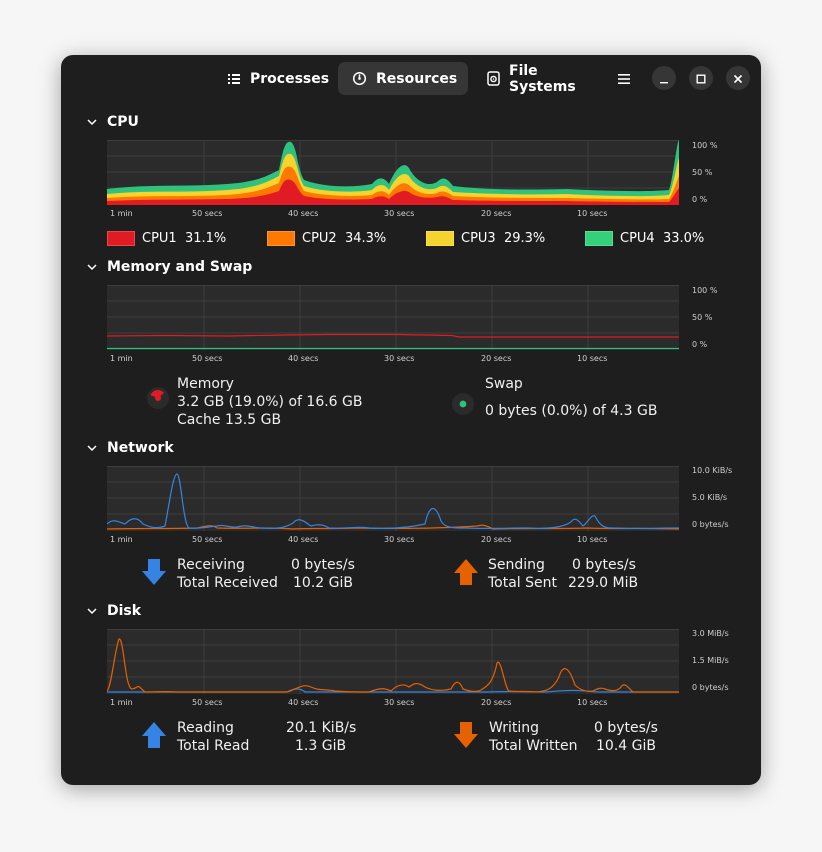 This screenshot has height=852, width=822. I want to click on network-sent-line, so click(393, 527).